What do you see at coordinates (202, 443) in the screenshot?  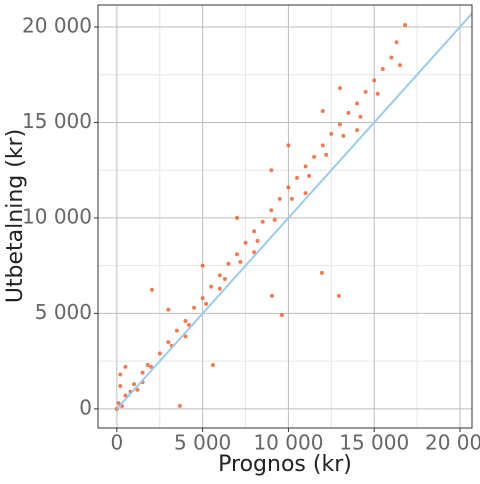 I see `x-tick-label: 5 000` at bounding box center [202, 443].